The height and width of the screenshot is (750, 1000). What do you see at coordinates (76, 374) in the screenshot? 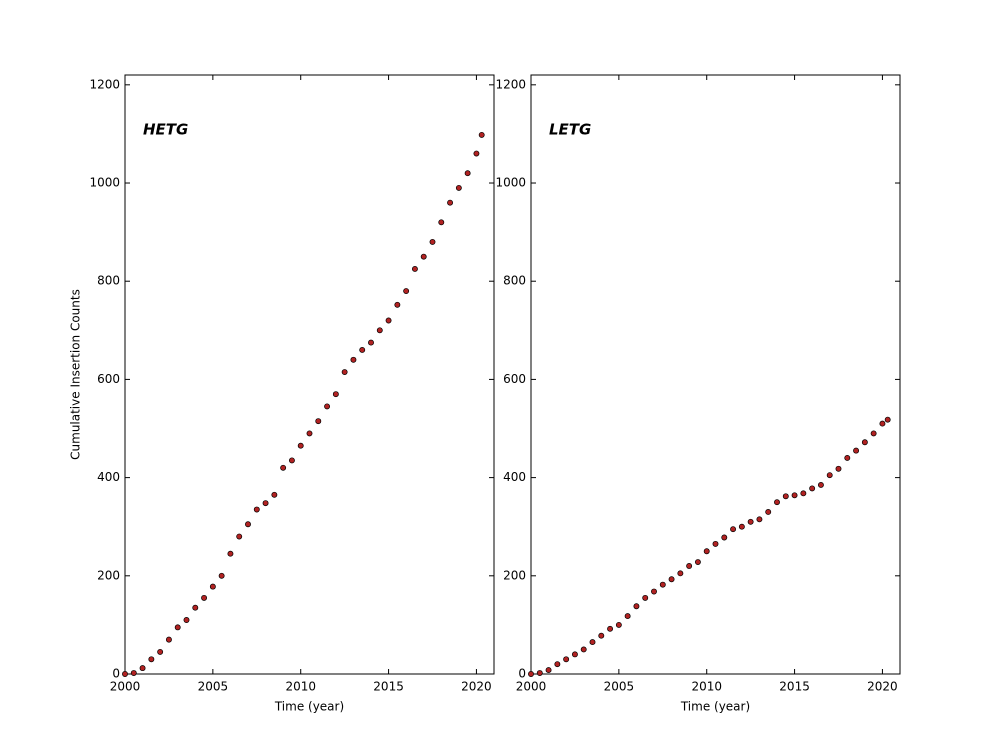
I see `y-axis-label: Cumulative Insertion Counts` at bounding box center [76, 374].